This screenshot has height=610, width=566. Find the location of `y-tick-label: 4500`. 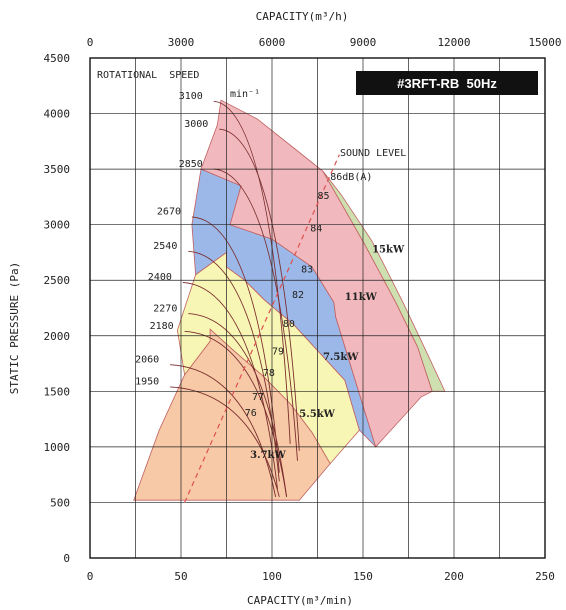

y-tick-label: 4500 is located at coordinates (57, 58).